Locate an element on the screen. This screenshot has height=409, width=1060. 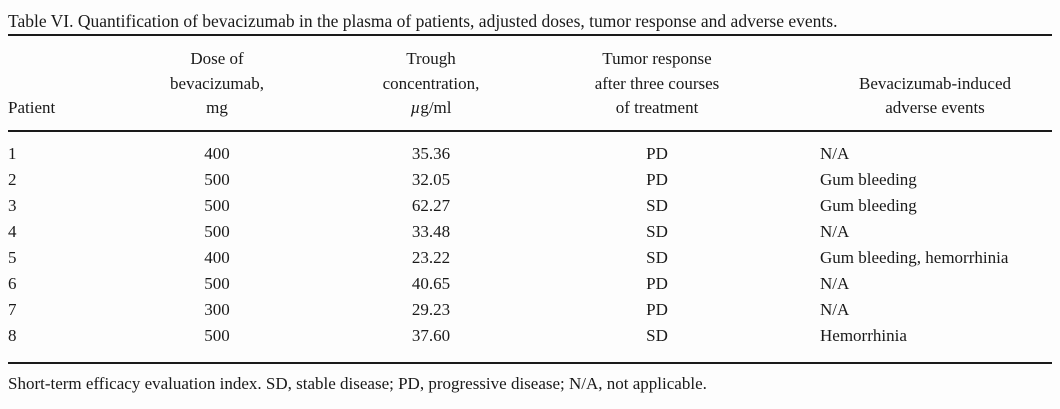
trough-cell: 35.36 is located at coordinates (431, 153).